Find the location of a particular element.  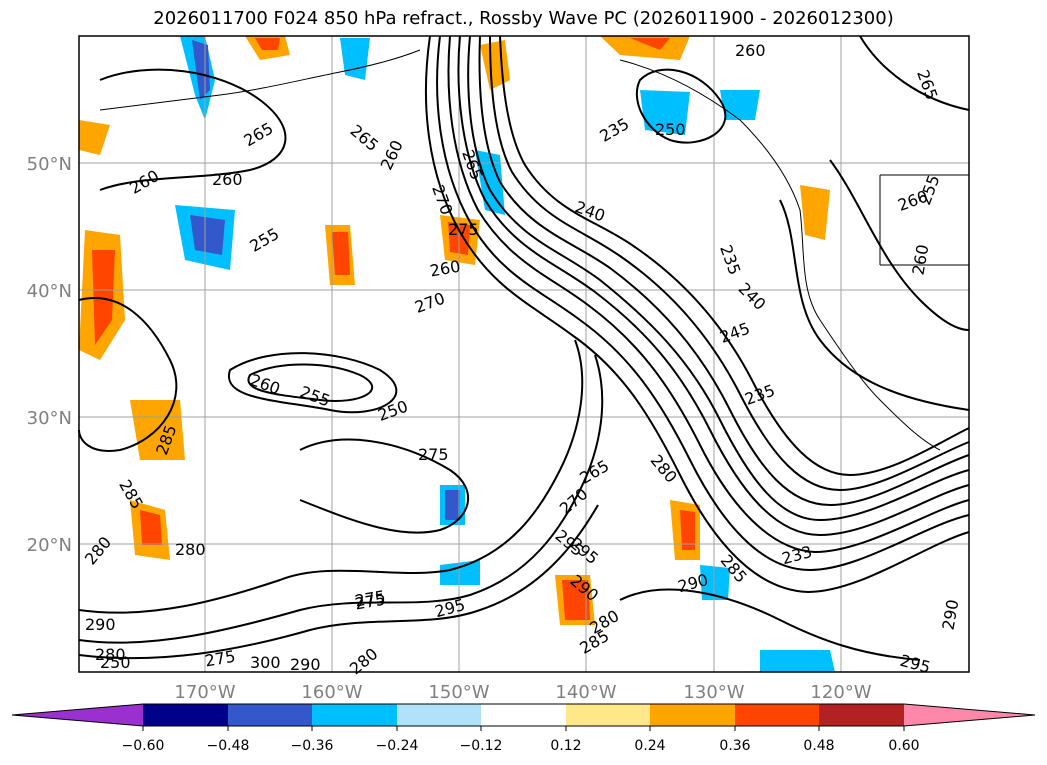

colorbar-max-extend is located at coordinates (969, 715).